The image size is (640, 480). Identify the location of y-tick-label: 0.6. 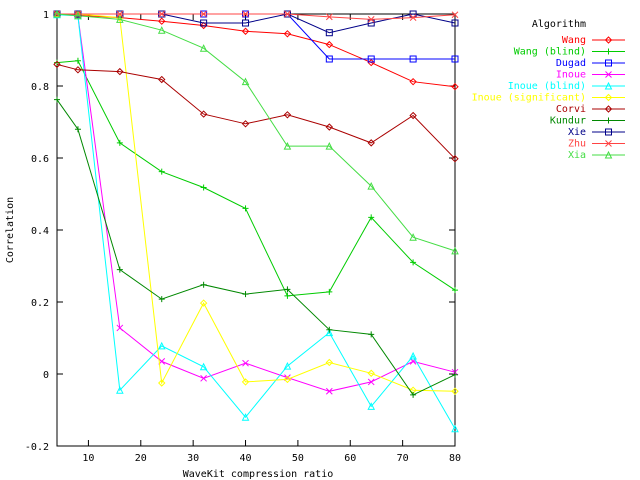
(40, 159).